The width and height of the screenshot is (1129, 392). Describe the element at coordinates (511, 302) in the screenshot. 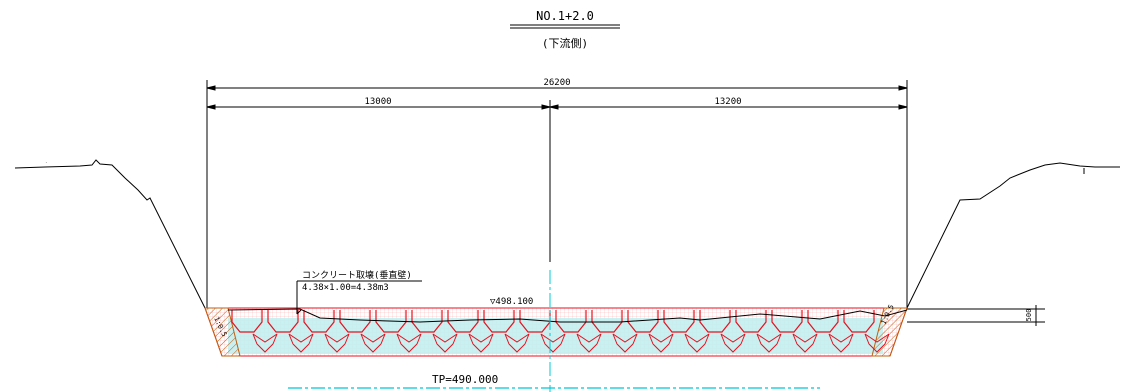

I see `water-level-label: ▽498.100` at that location.